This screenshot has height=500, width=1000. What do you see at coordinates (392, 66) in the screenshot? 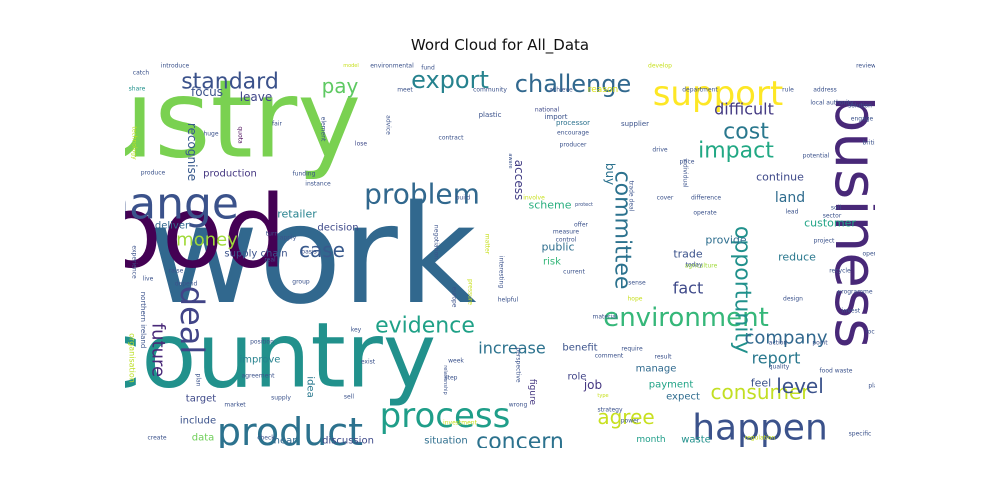
I see `word-environmental: environmental` at bounding box center [392, 66].